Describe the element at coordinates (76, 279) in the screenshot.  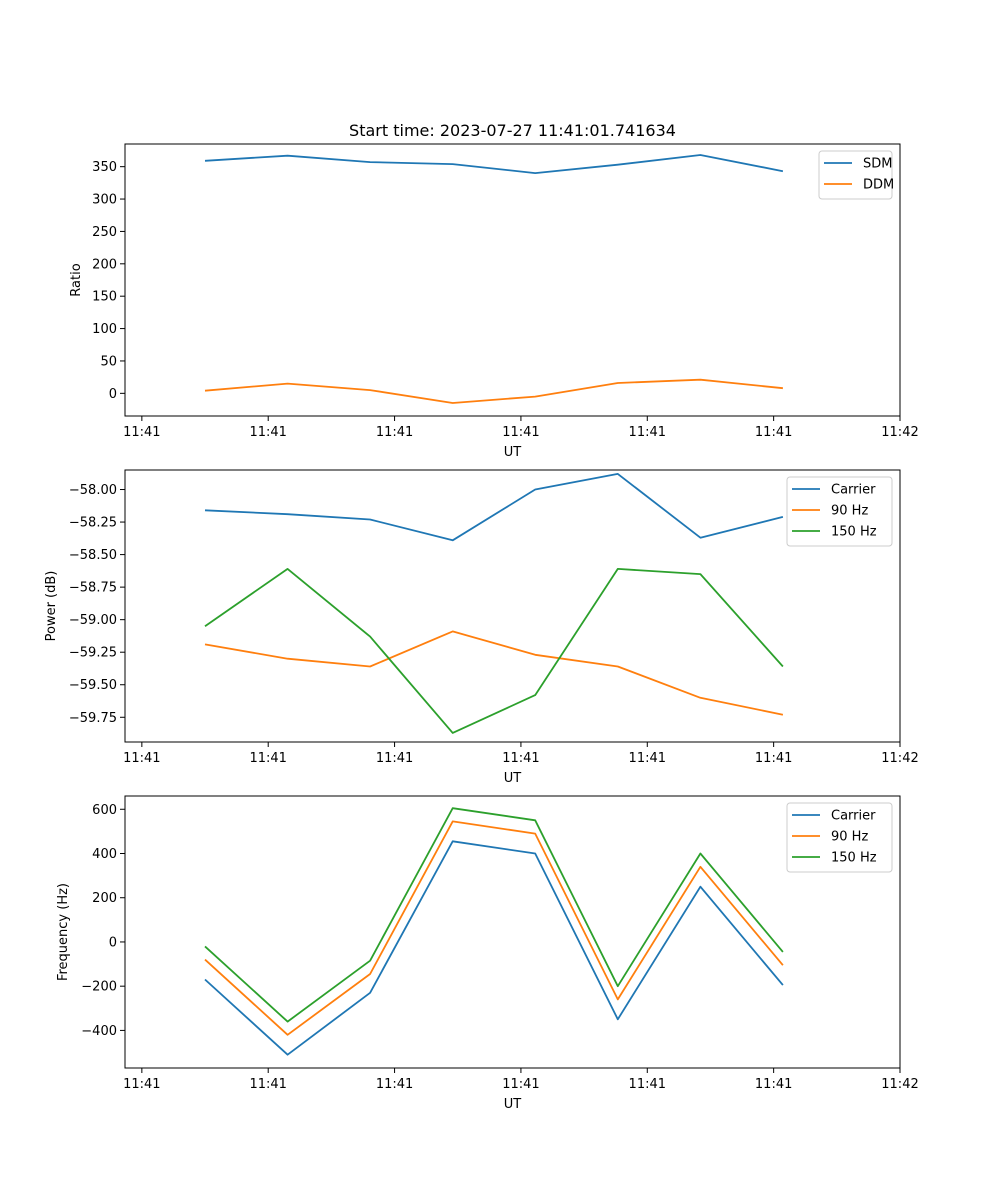
I see `y-axis-label: Ratio` at that location.